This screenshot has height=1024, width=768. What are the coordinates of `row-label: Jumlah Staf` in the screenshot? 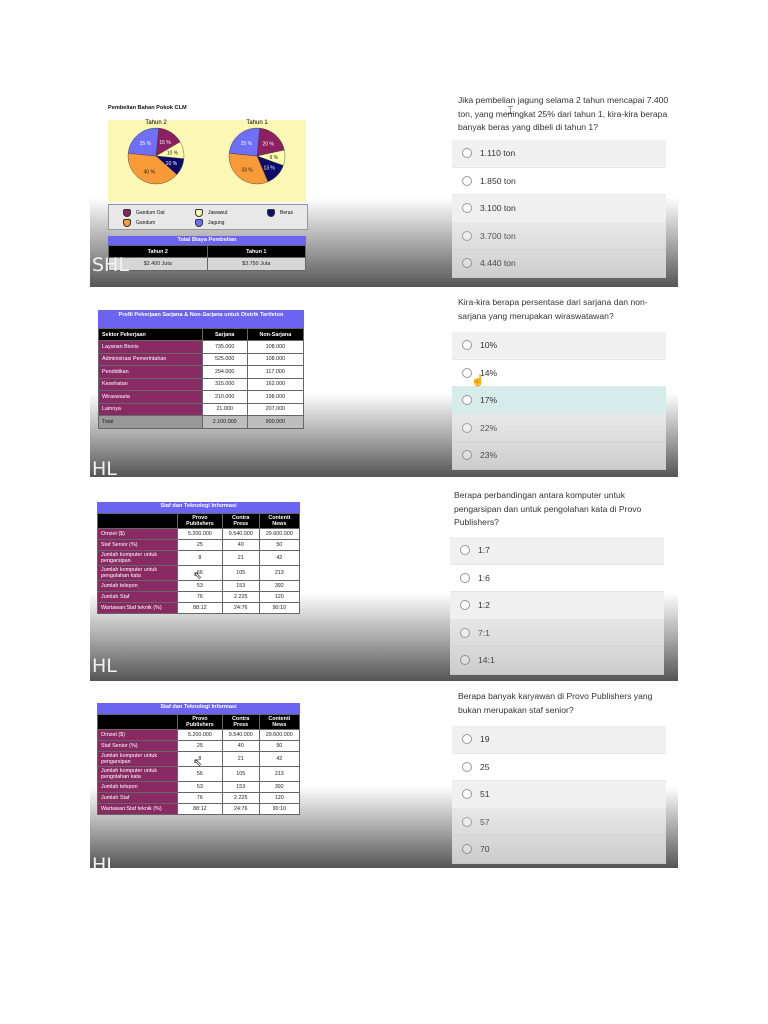 It's located at (137, 798).